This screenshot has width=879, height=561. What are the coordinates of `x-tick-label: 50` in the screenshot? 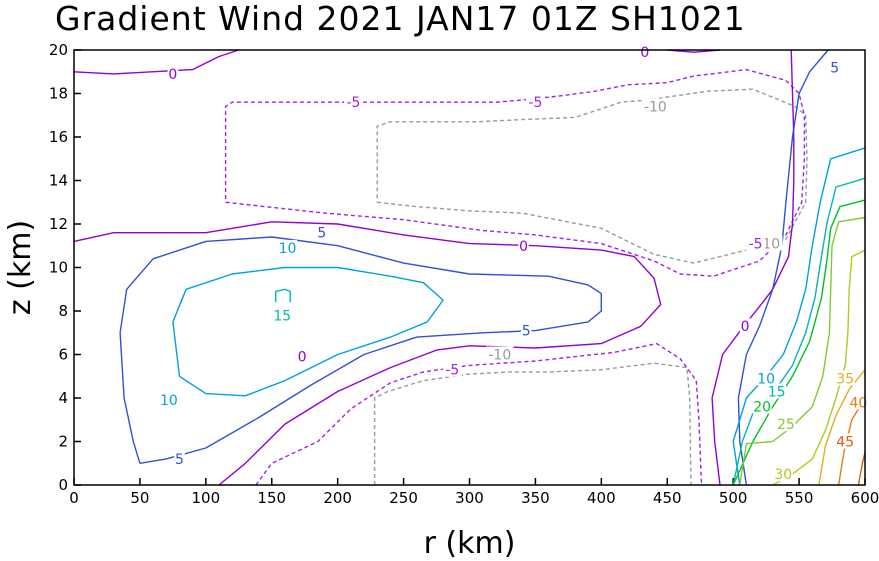 It's located at (139, 498).